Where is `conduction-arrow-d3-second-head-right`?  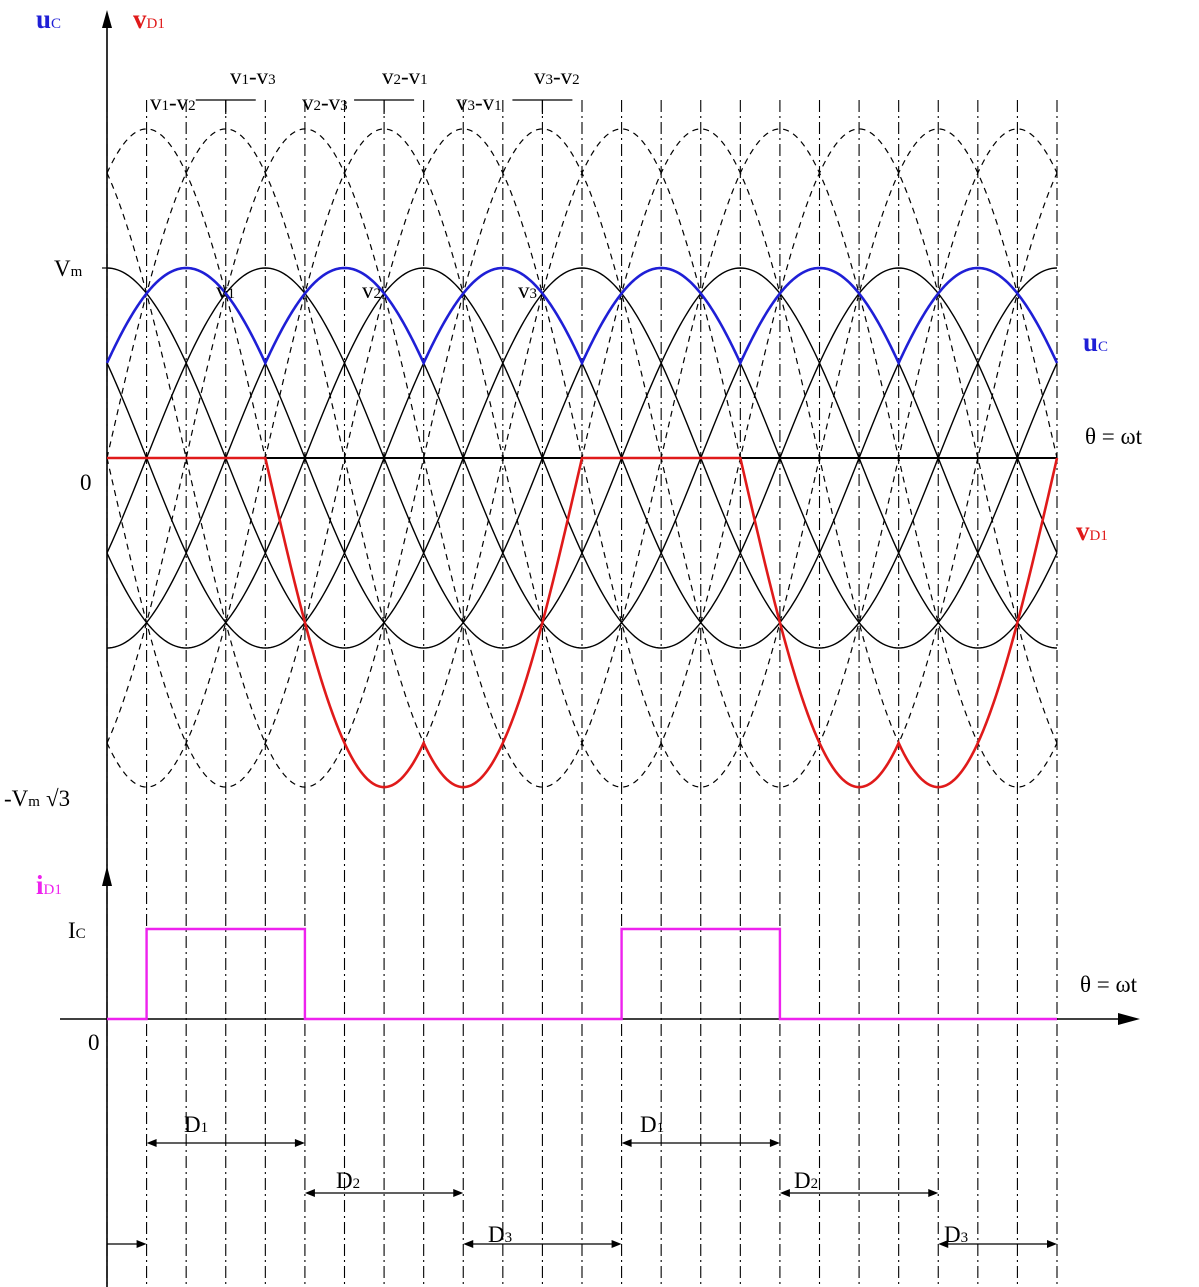
conduction-arrow-d3-second-head-right is located at coordinates (1052, 1244).